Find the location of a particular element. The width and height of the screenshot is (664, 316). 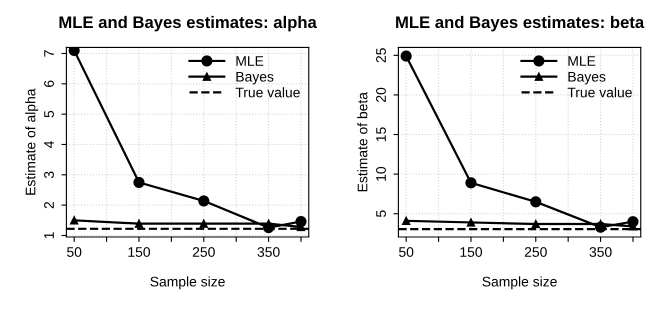

y-tick-label: 6 is located at coordinates (49, 83).